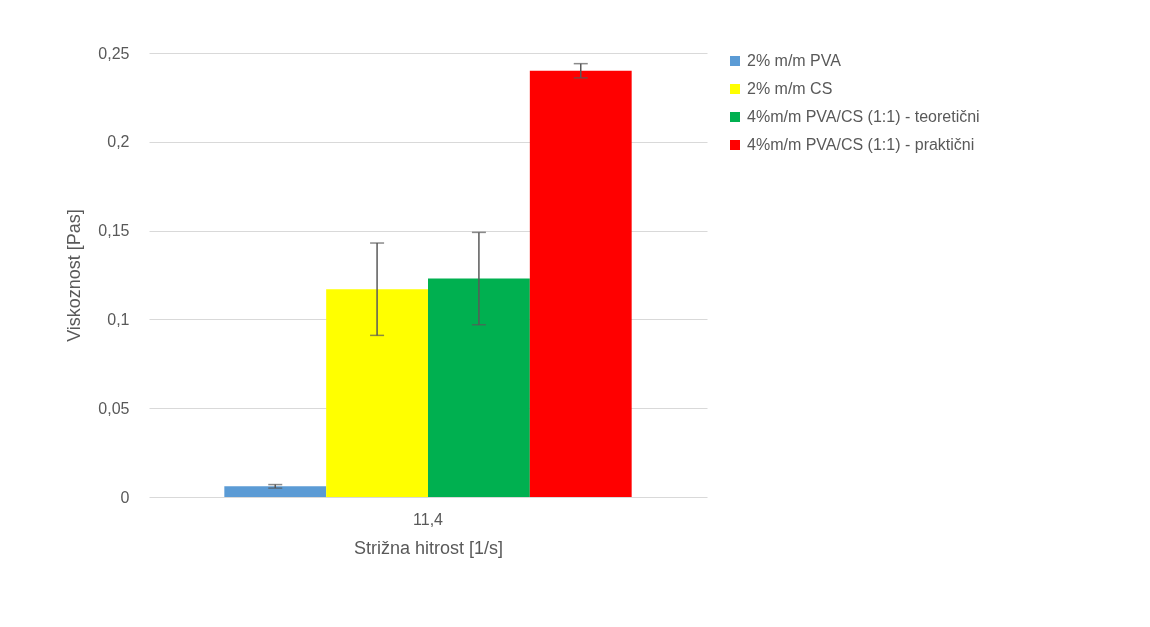 This screenshot has width=1150, height=627. I want to click on legend-label: 4%m/m PVA/CS (1:1) - praktični, so click(861, 144).